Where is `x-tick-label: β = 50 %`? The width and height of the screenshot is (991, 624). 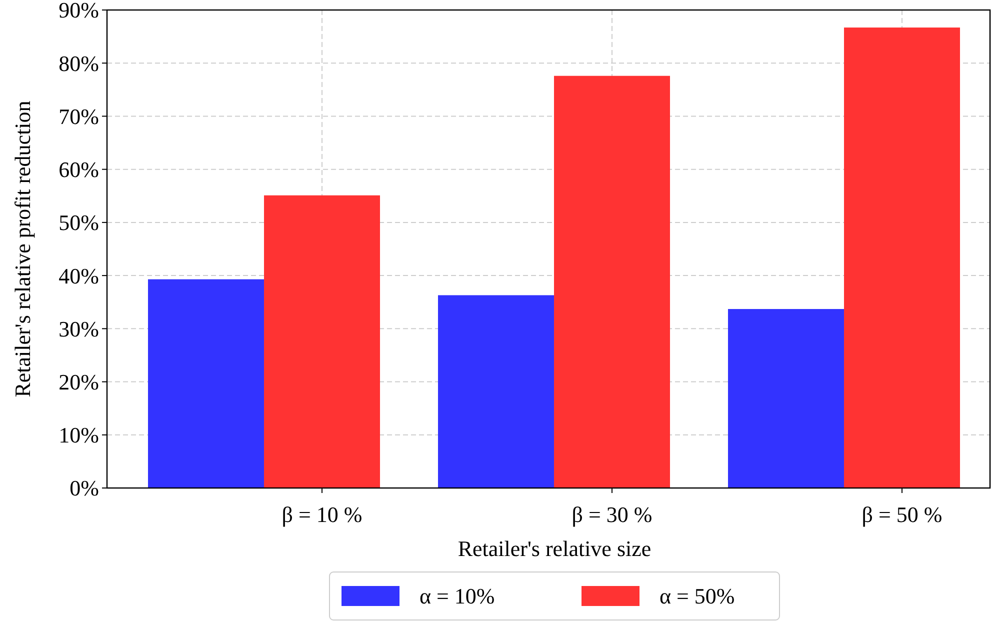 x-tick-label: β = 50 % is located at coordinates (902, 514).